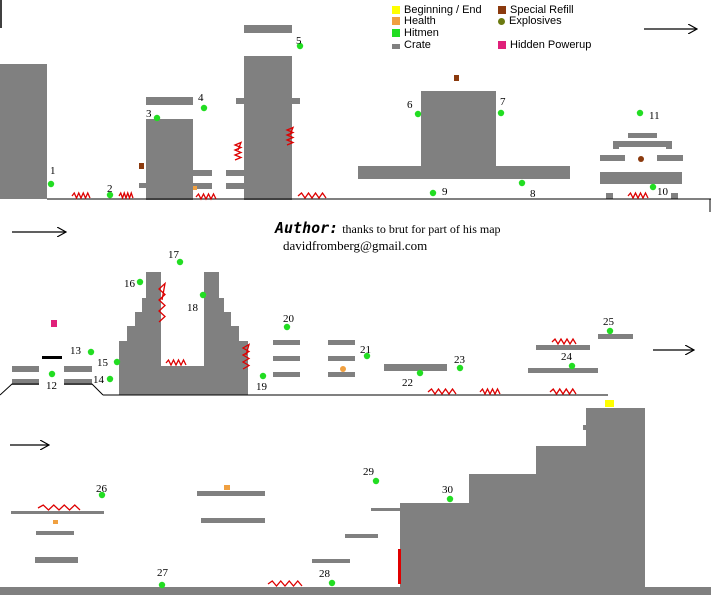  What do you see at coordinates (410, 105) in the screenshot?
I see `hitman-number-label: 6` at bounding box center [410, 105].